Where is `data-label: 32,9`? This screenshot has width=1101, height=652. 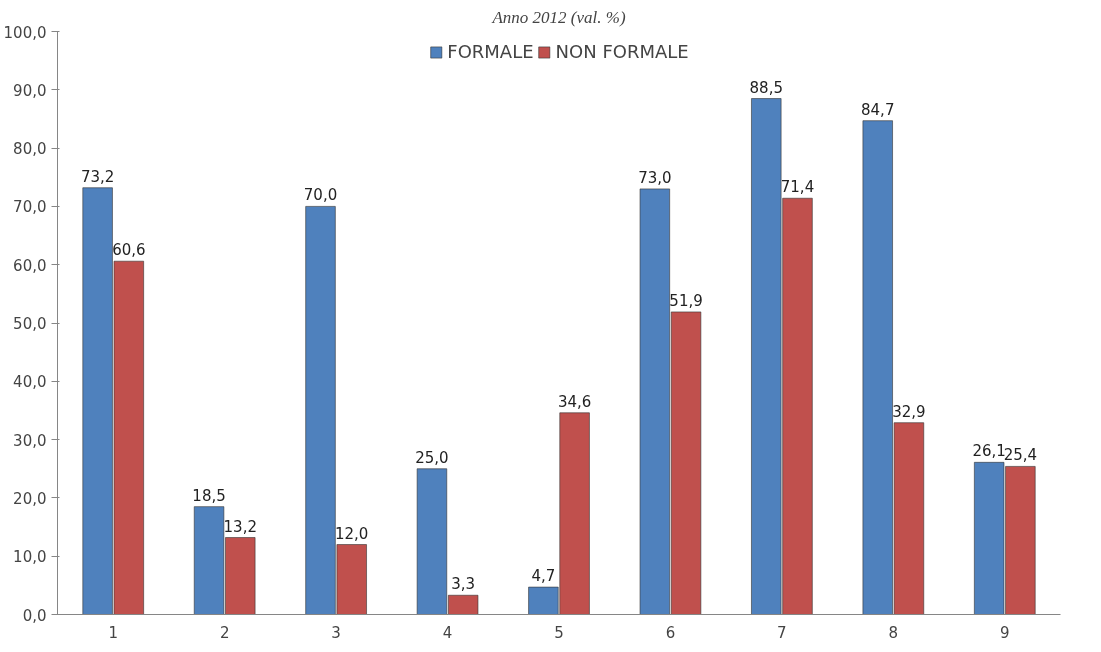
data-label: 32,9 is located at coordinates (909, 411).